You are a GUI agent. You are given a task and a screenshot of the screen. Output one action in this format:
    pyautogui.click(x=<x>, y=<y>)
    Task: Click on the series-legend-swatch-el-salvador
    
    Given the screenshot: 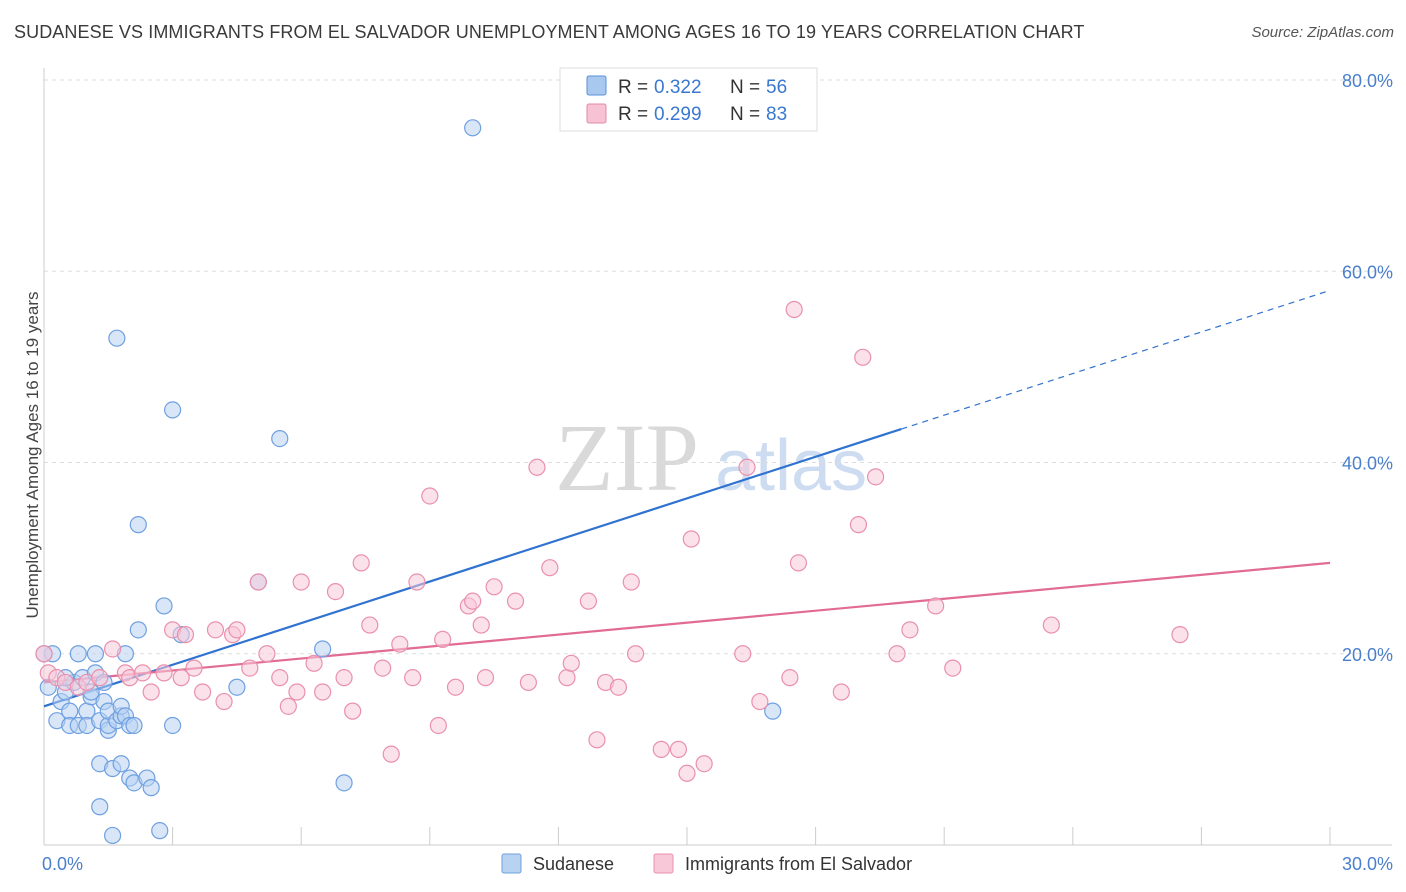 What is the action you would take?
    pyautogui.click(x=663, y=863)
    